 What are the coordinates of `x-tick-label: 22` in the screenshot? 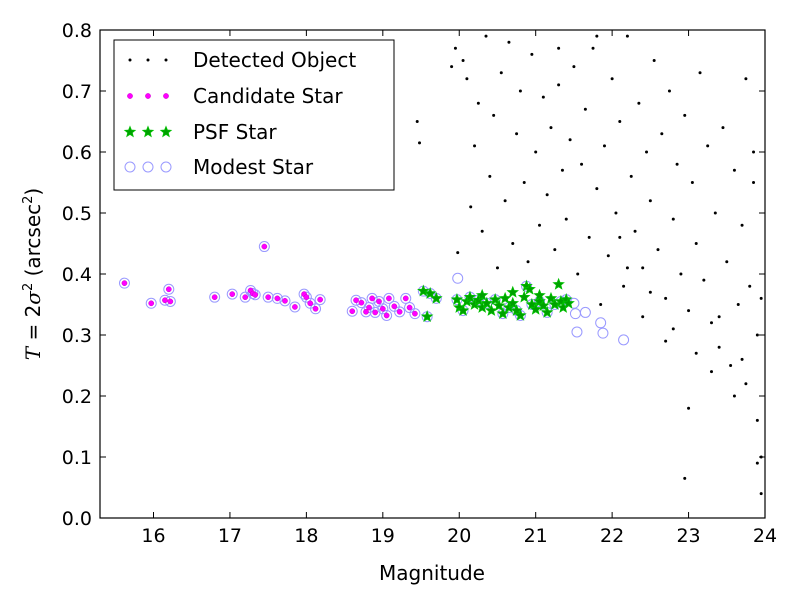 It's located at (612, 536).